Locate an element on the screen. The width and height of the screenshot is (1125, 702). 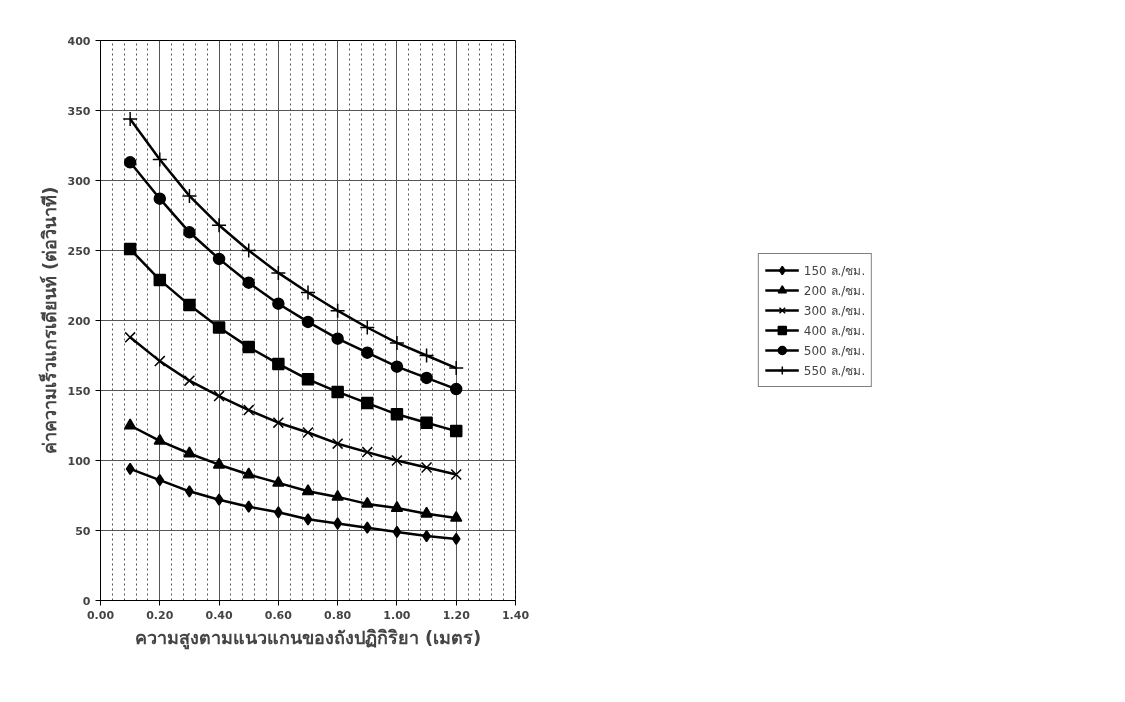
legend-label: 300 ล./ชม. is located at coordinates (834, 311).